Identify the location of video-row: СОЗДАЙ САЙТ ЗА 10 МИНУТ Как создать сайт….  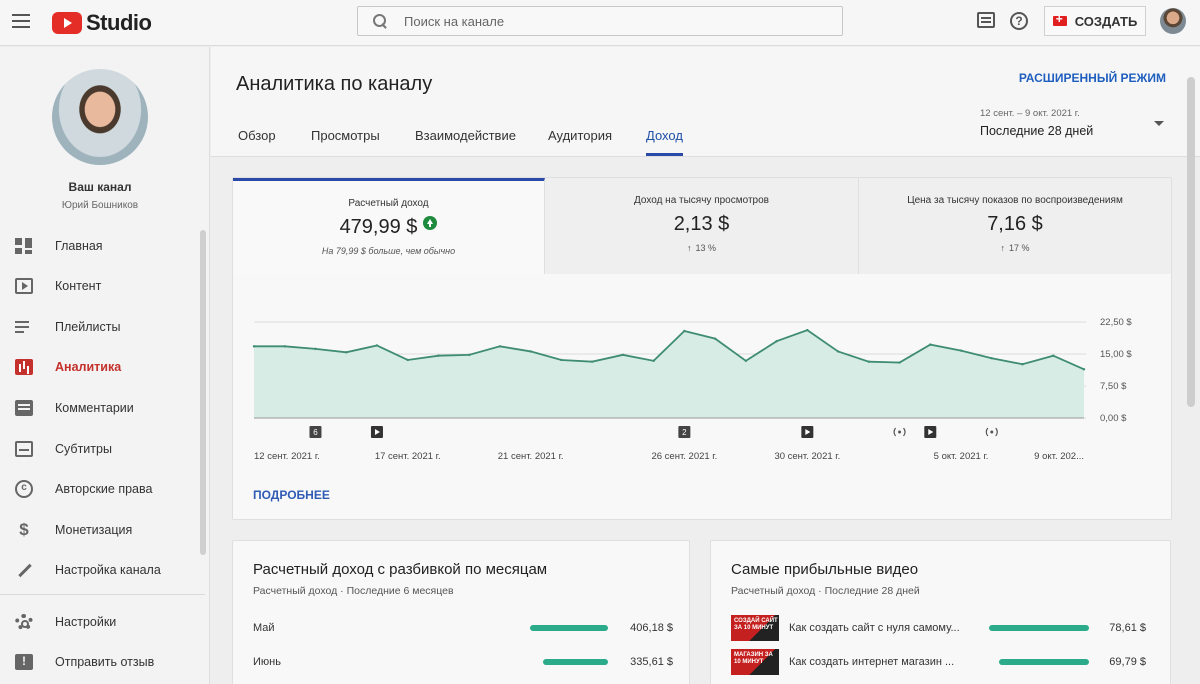
(938, 628).